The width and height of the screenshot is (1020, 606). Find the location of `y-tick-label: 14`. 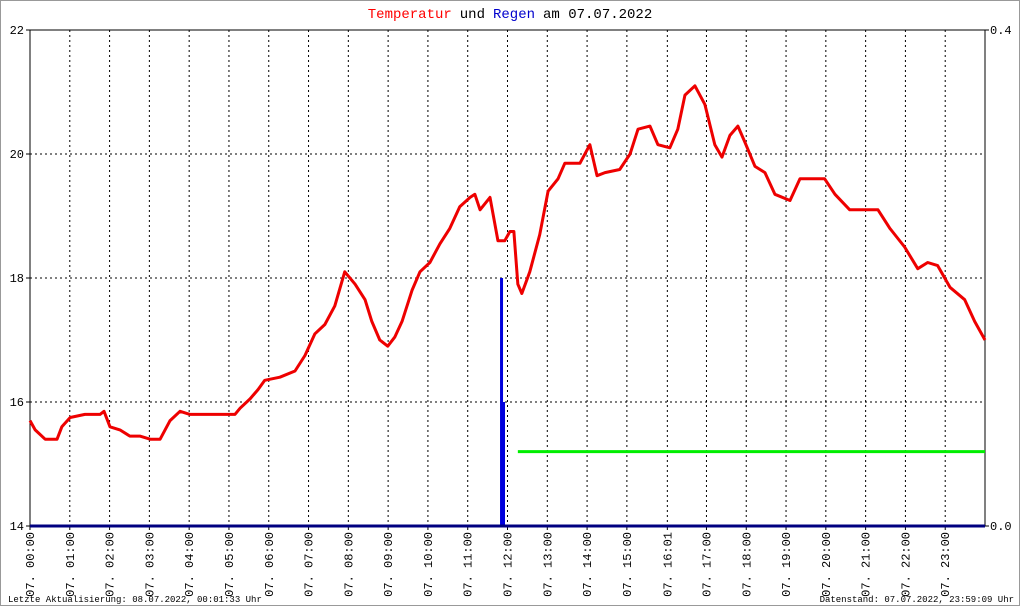

y-tick-label: 14 is located at coordinates (17, 527).